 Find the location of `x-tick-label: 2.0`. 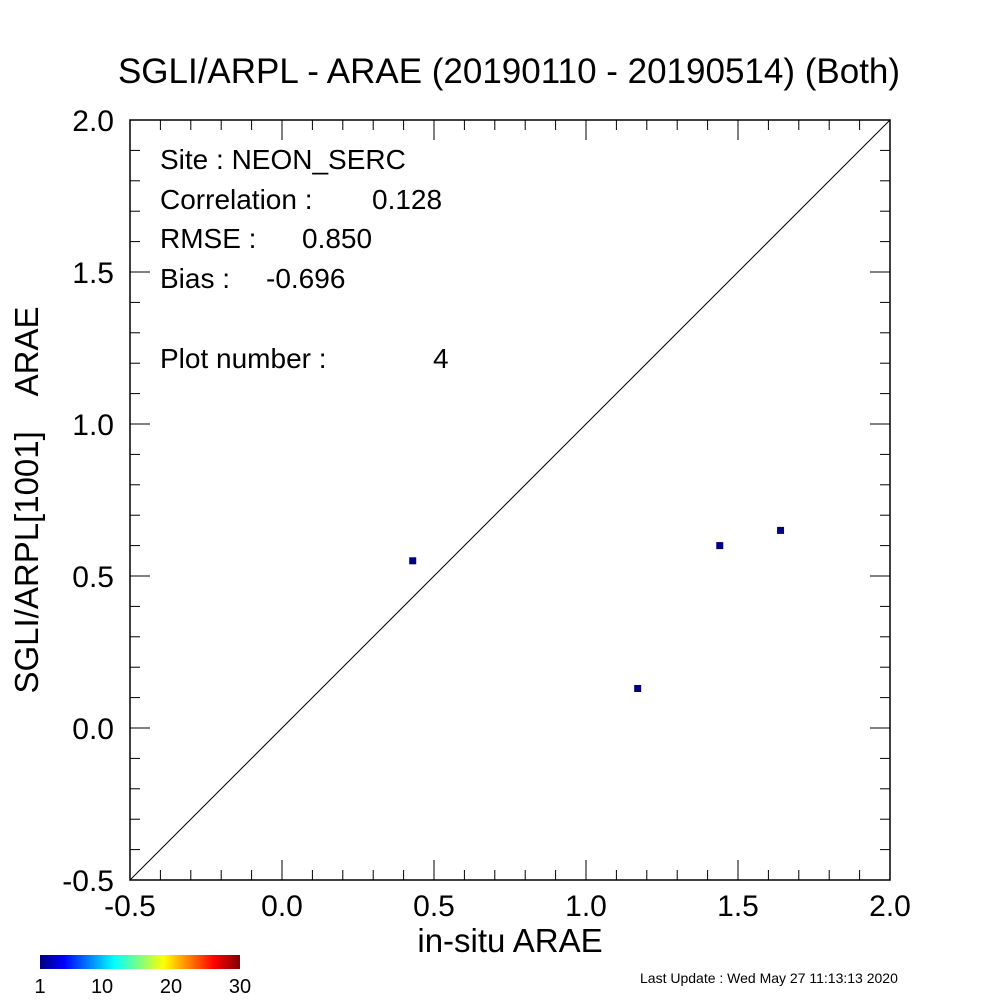

x-tick-label: 2.0 is located at coordinates (890, 906).